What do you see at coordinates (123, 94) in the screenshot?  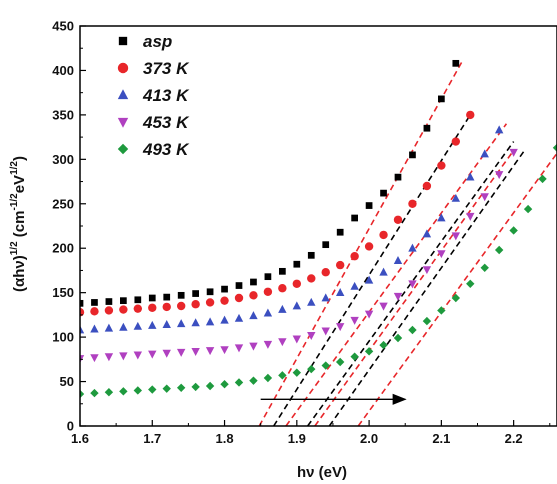 I see `legend-marker` at bounding box center [123, 94].